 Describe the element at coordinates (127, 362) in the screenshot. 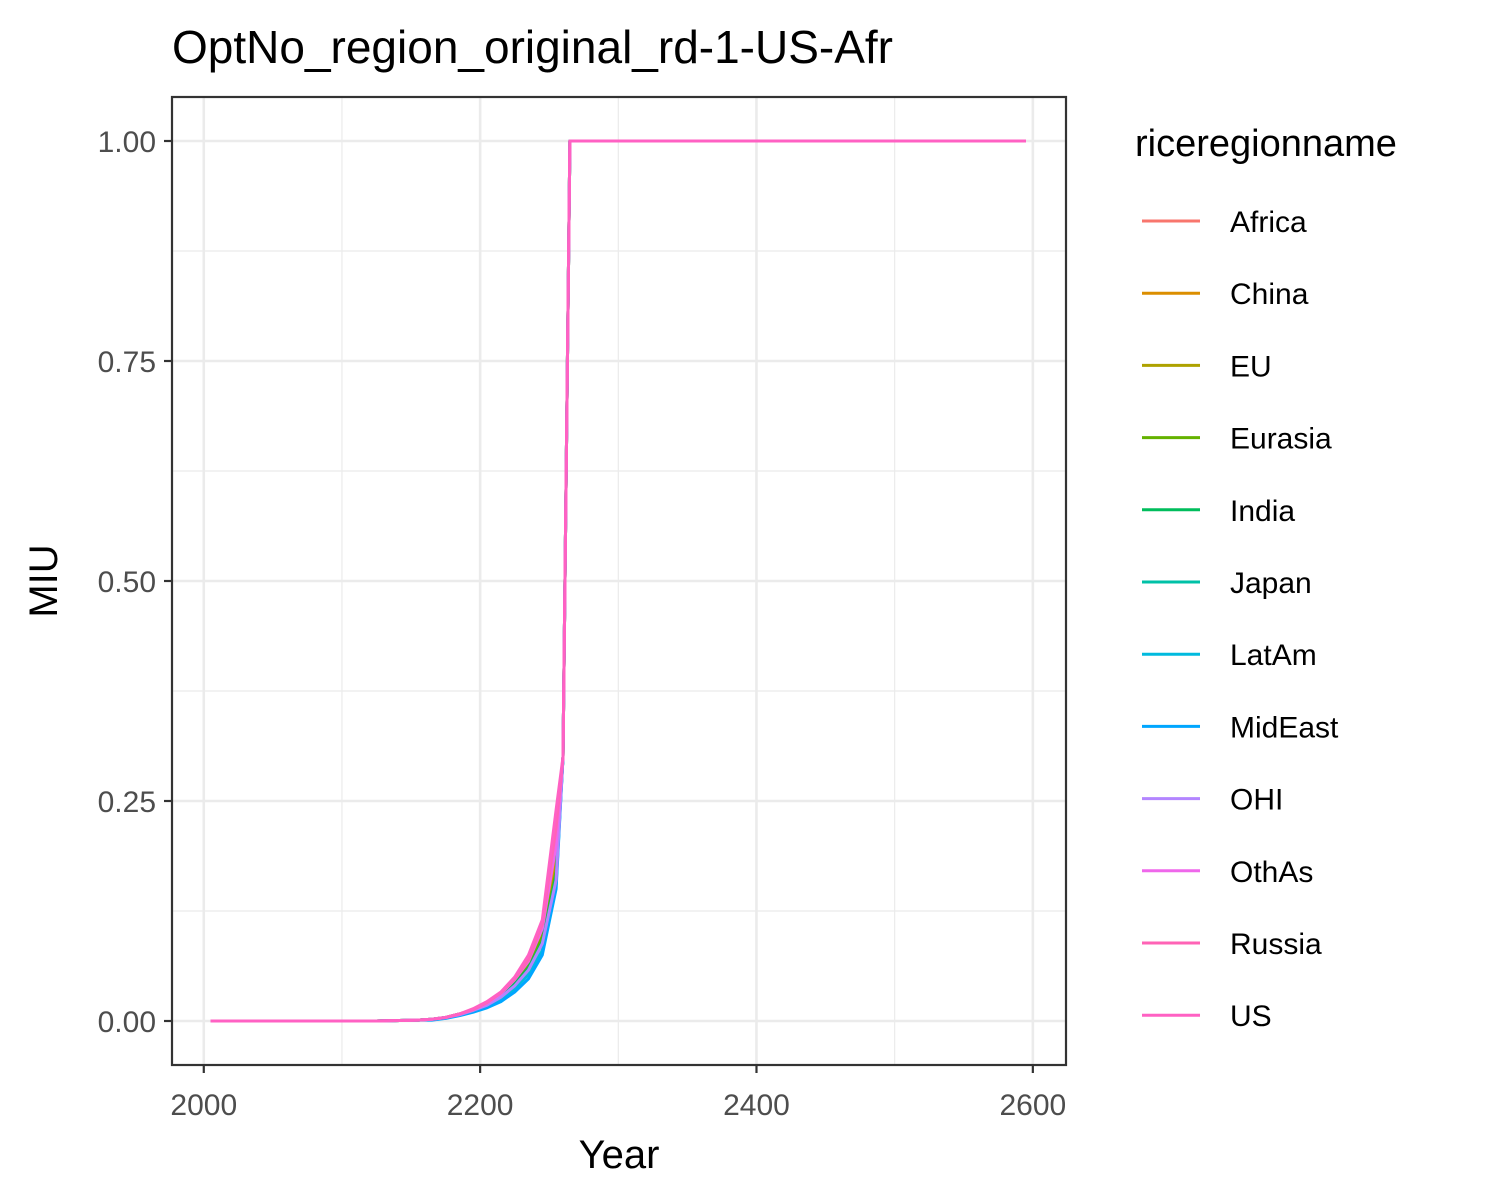

I see `y-tick-label: 0.75` at that location.